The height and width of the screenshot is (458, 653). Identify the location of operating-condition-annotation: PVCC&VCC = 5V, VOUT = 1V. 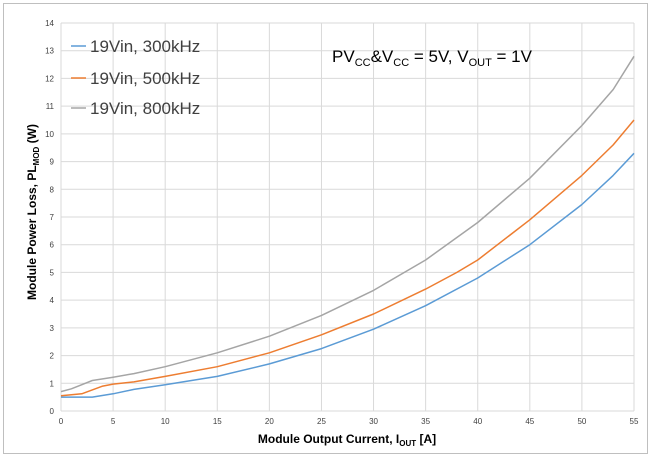
(432, 58).